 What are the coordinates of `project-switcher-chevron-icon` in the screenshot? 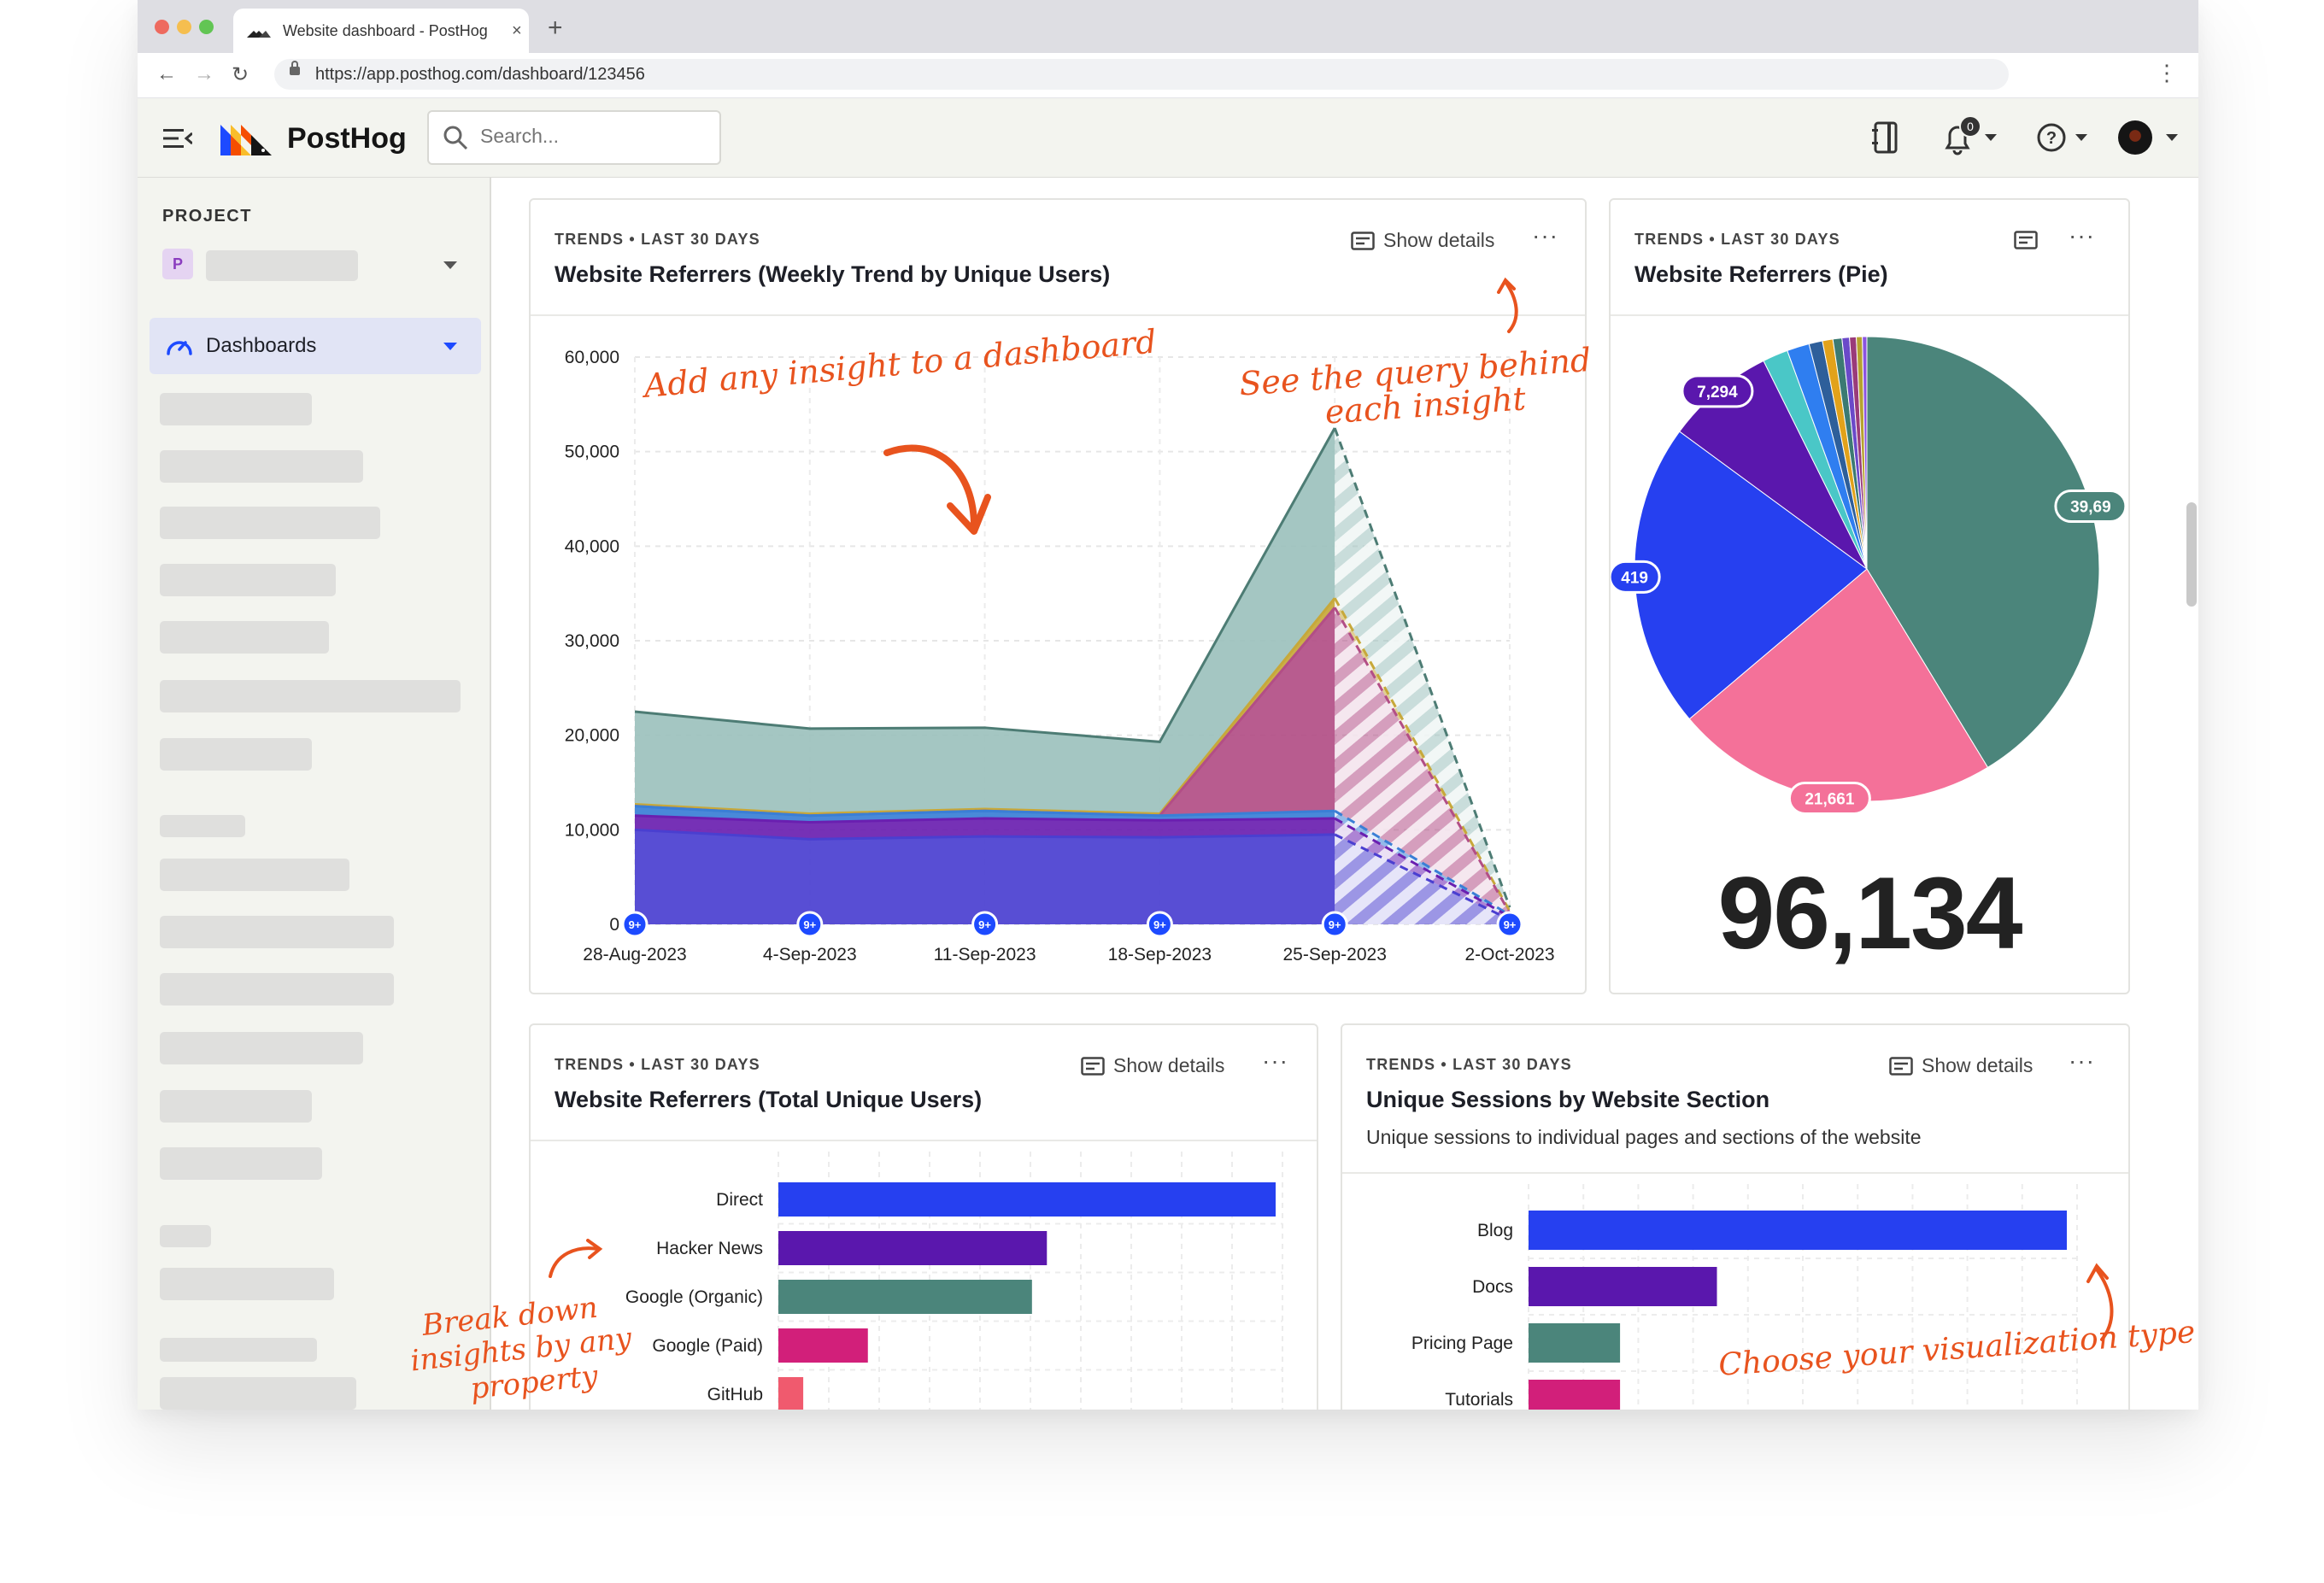 It's located at (450, 265).